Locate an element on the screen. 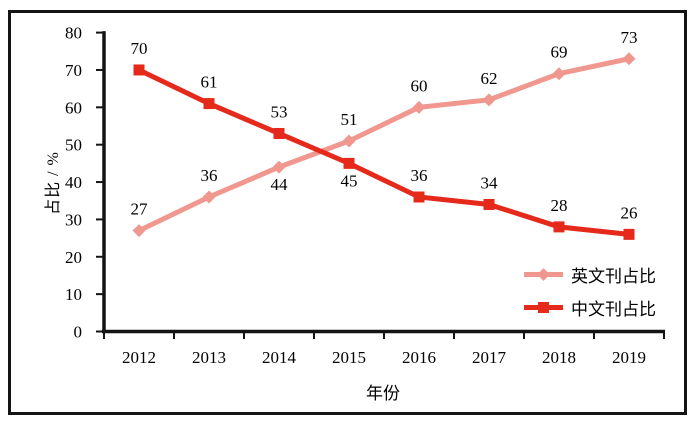 Image resolution: width=700 pixels, height=425 pixels. y-tick-label: 70 is located at coordinates (73, 70).